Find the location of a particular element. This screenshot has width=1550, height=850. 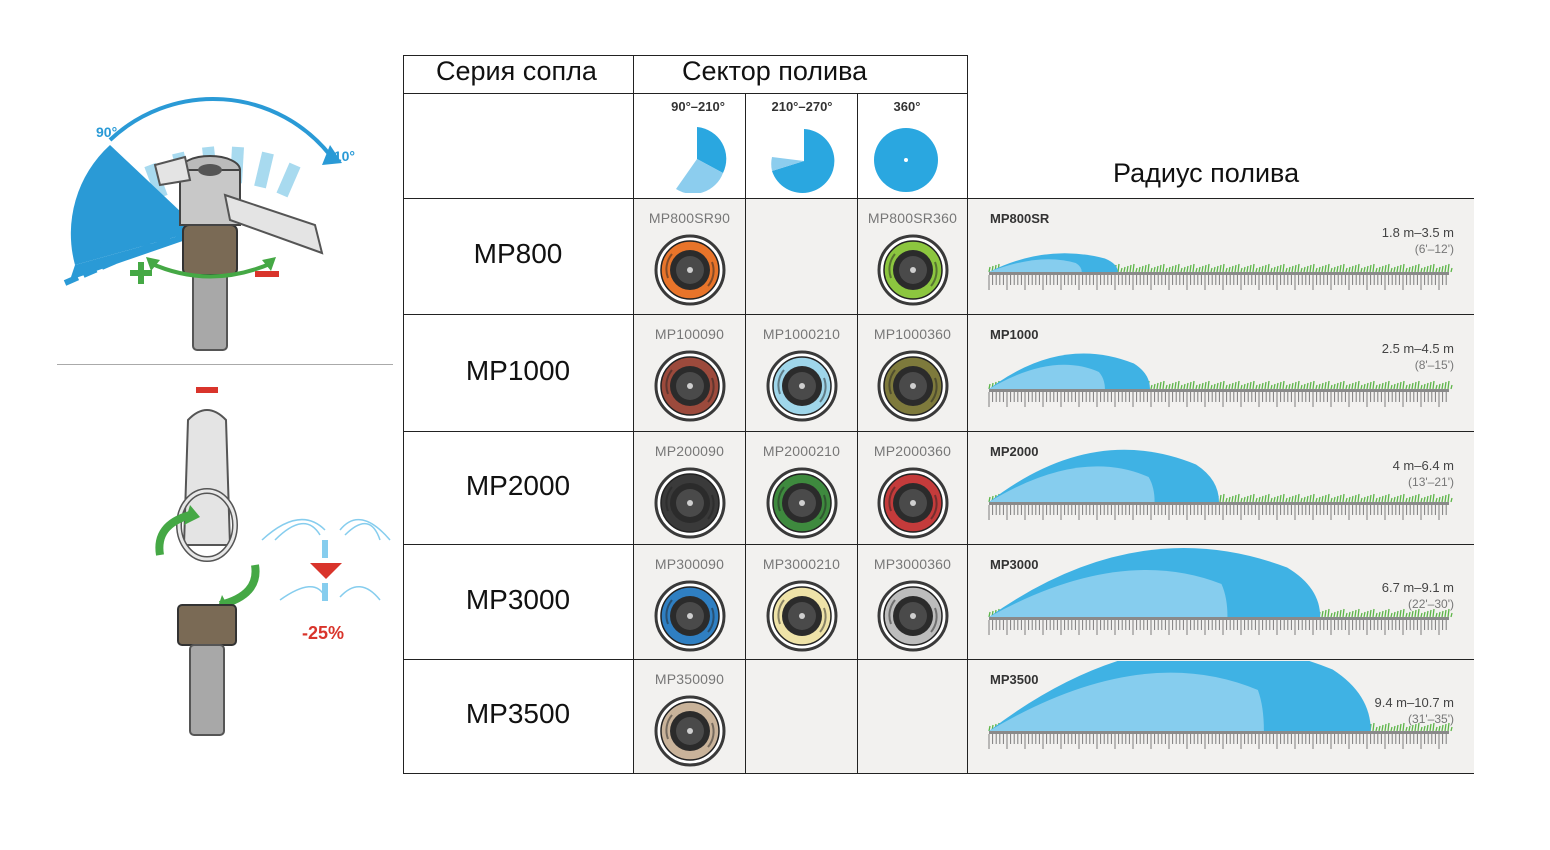

series-label-mp3500: MP3500 is located at coordinates (518, 713).